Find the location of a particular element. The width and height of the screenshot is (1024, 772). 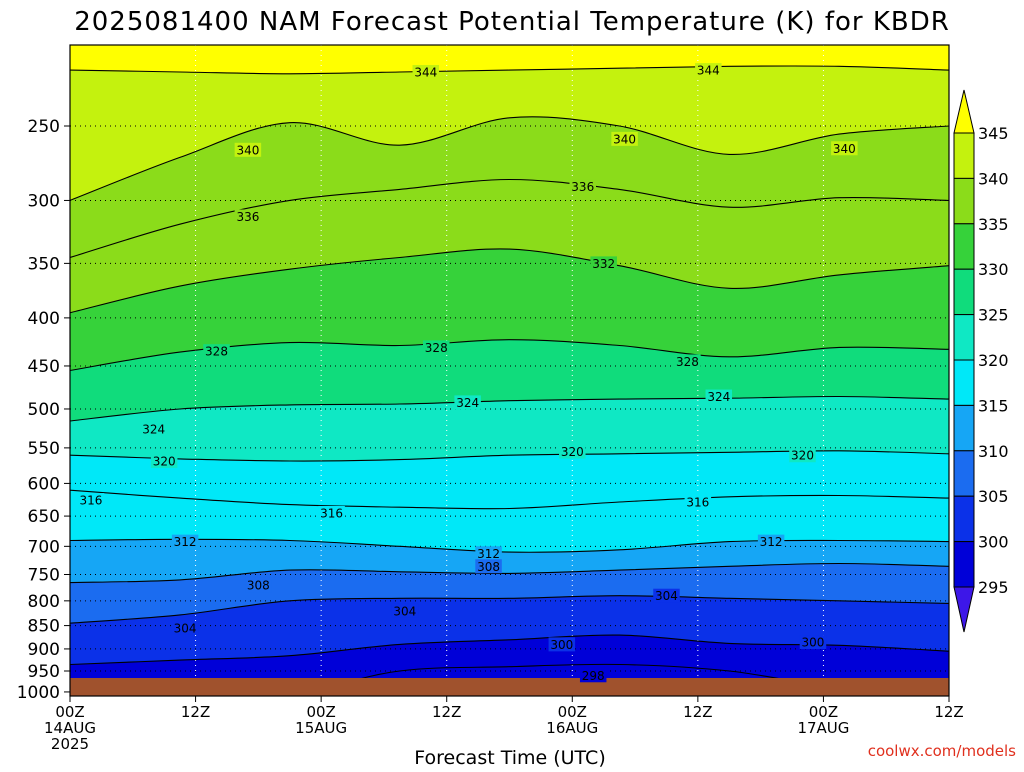

x-tick-label: 15AUG is located at coordinates (321, 728).